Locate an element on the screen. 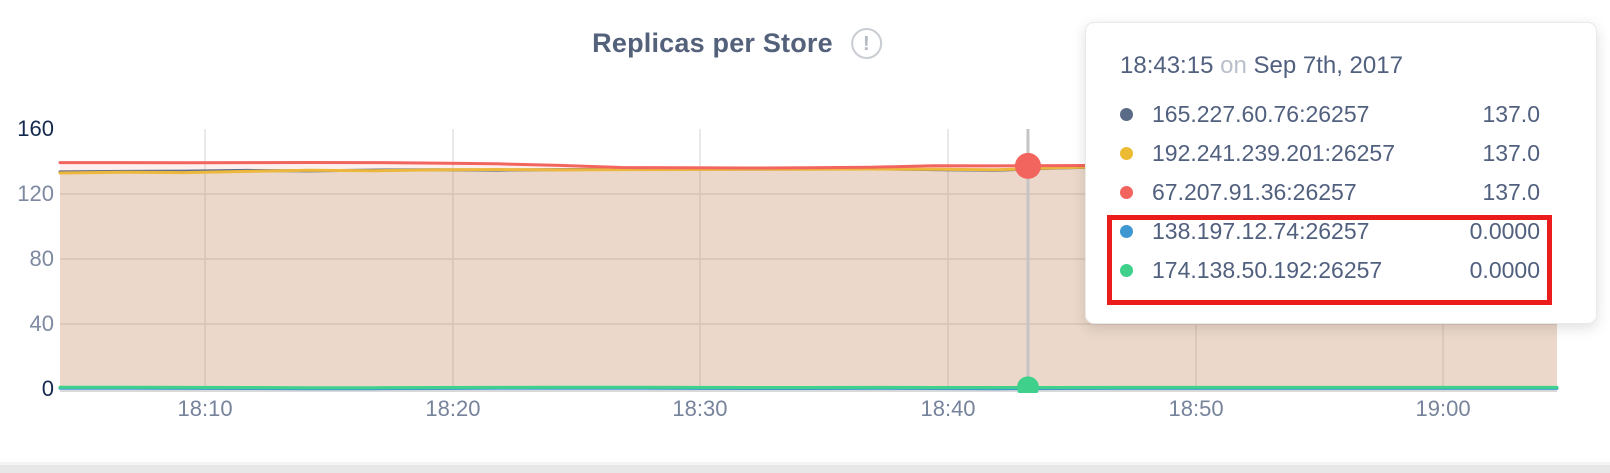 Image resolution: width=1610 pixels, height=473 pixels. series-name: 67.207.91.36:26257 is located at coordinates (1254, 192).